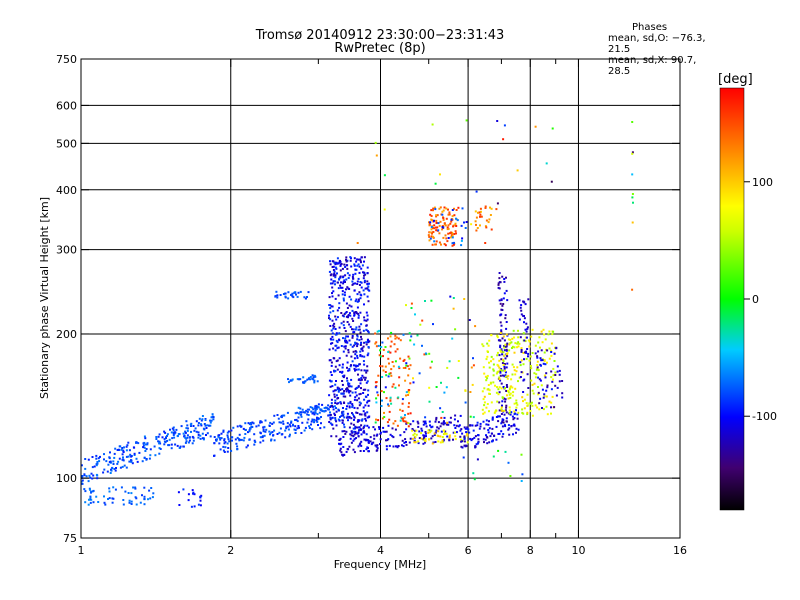 The image size is (800, 600). Describe the element at coordinates (657, 44) in the screenshot. I see `phases-line-o: mean, sd,O: −76.3, 21.5` at that location.